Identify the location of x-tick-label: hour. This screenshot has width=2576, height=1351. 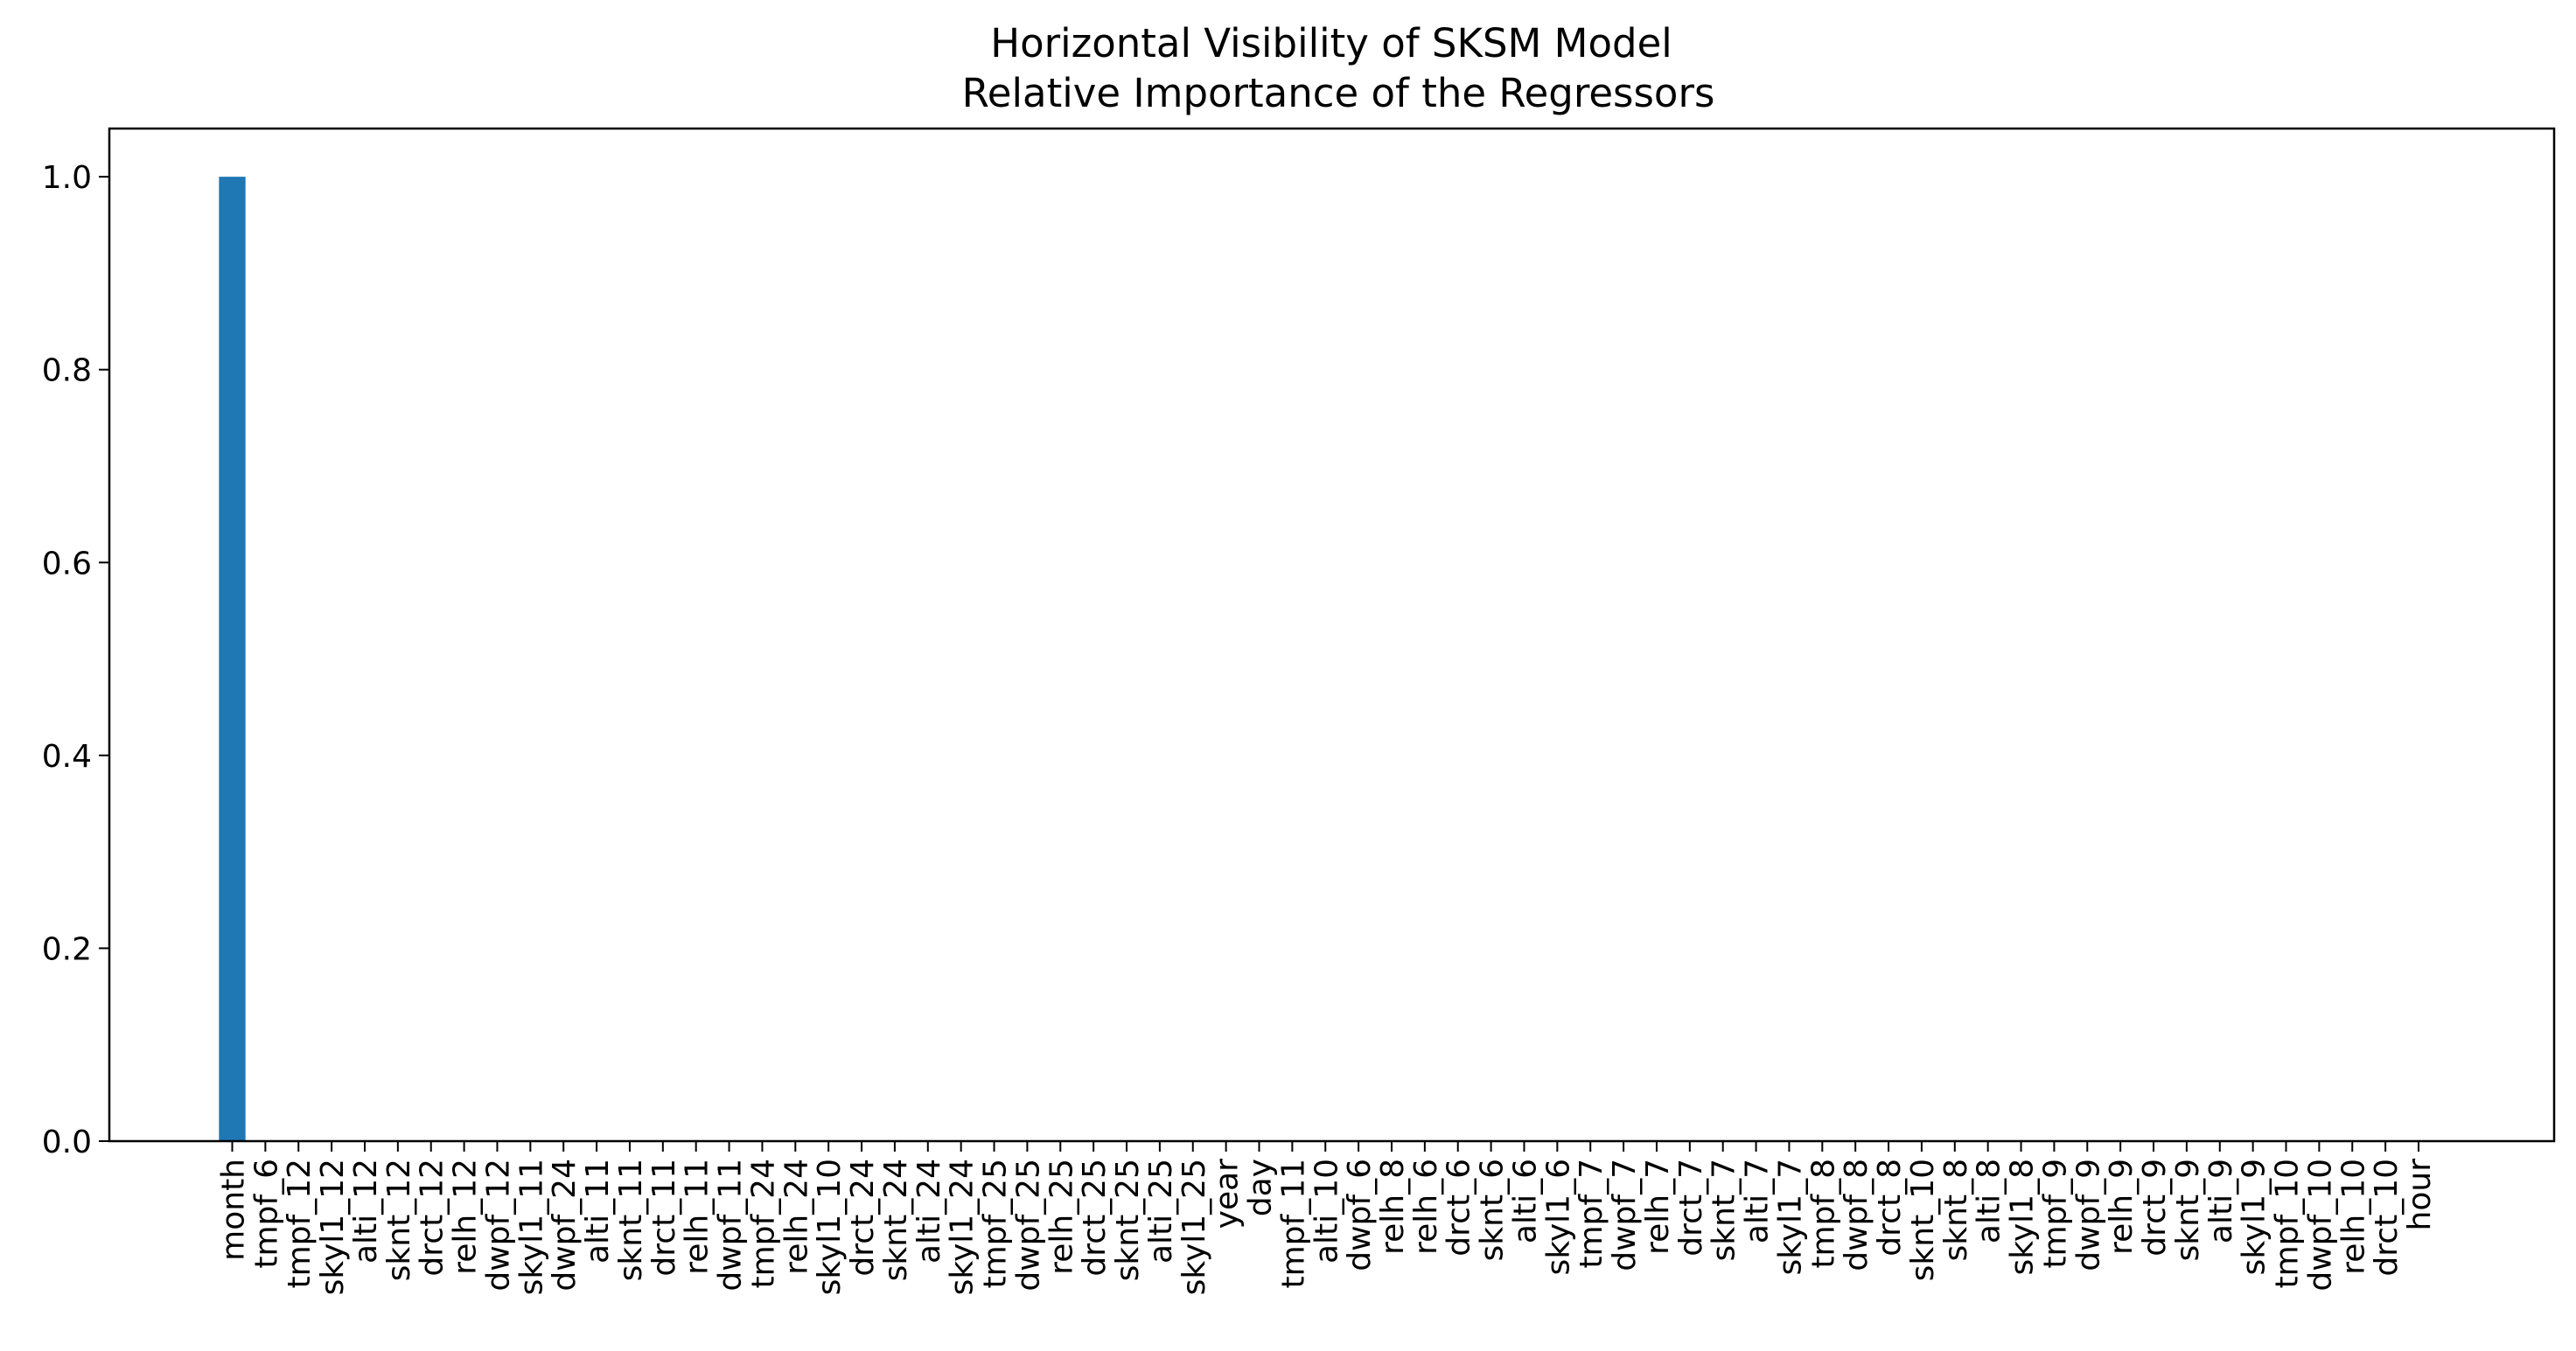
(2420, 1195).